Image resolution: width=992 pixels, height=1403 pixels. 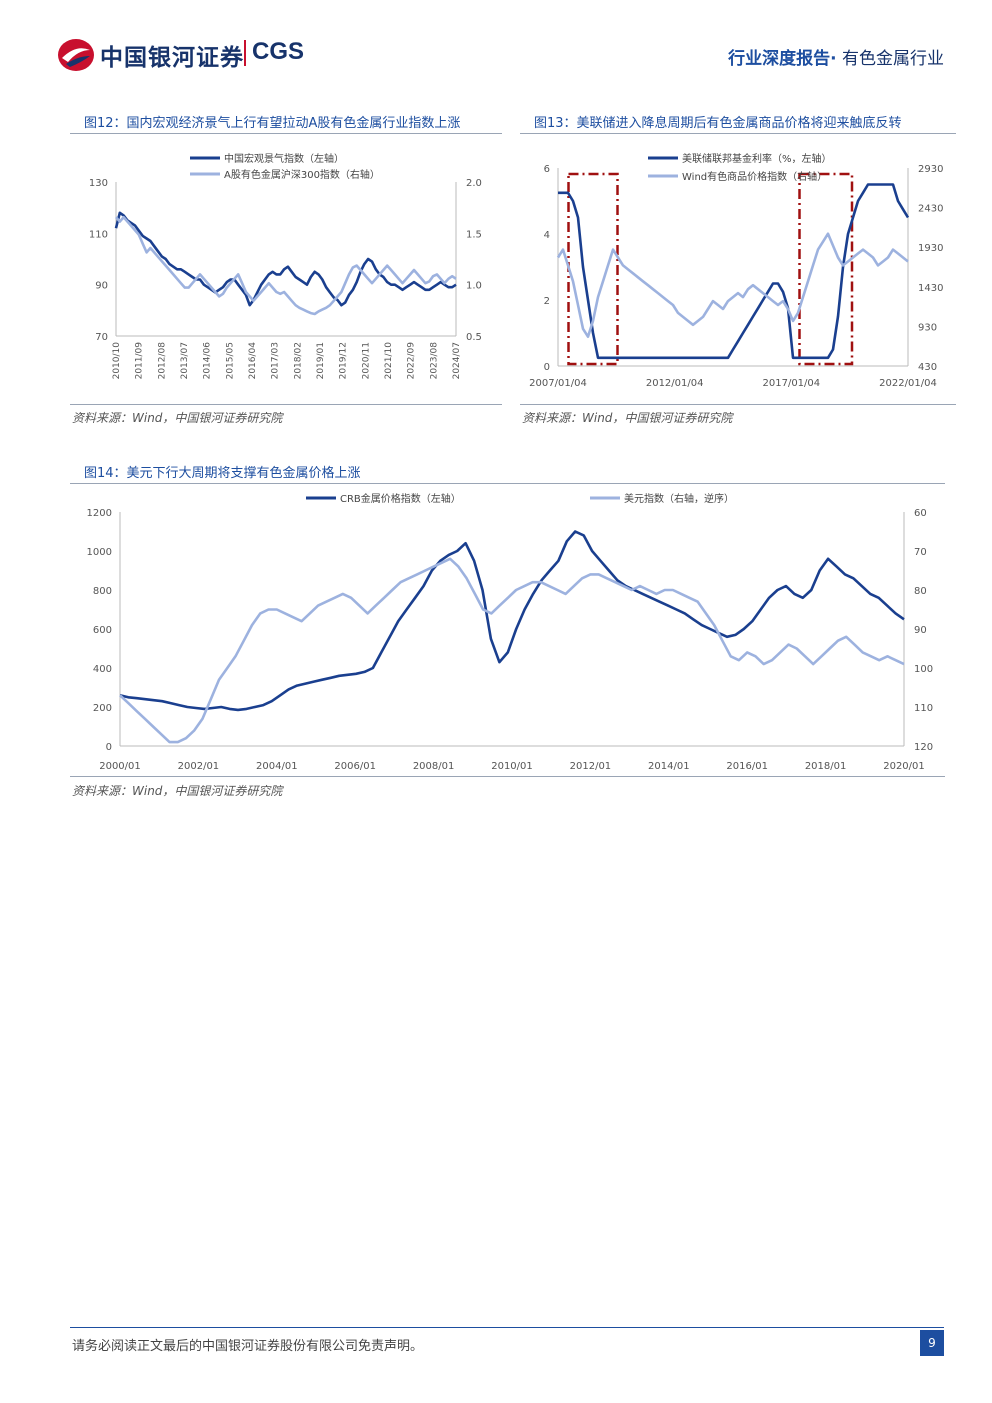 I want to click on x-tick-label: 2018/02, so click(x=298, y=360).